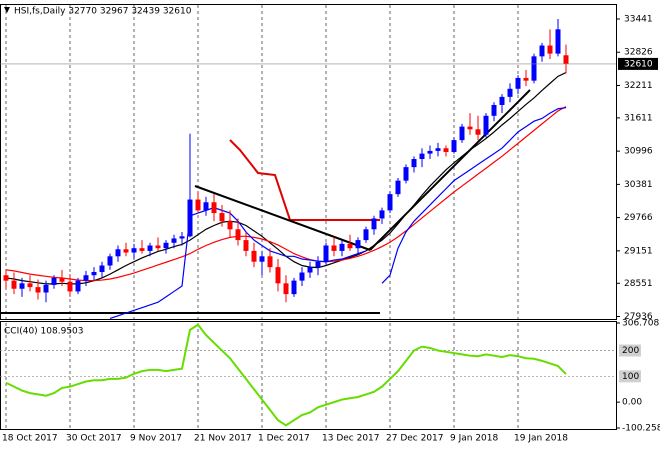 The image size is (660, 450). I want to click on x-tick-label: 27 Dec 2017, so click(415, 439).